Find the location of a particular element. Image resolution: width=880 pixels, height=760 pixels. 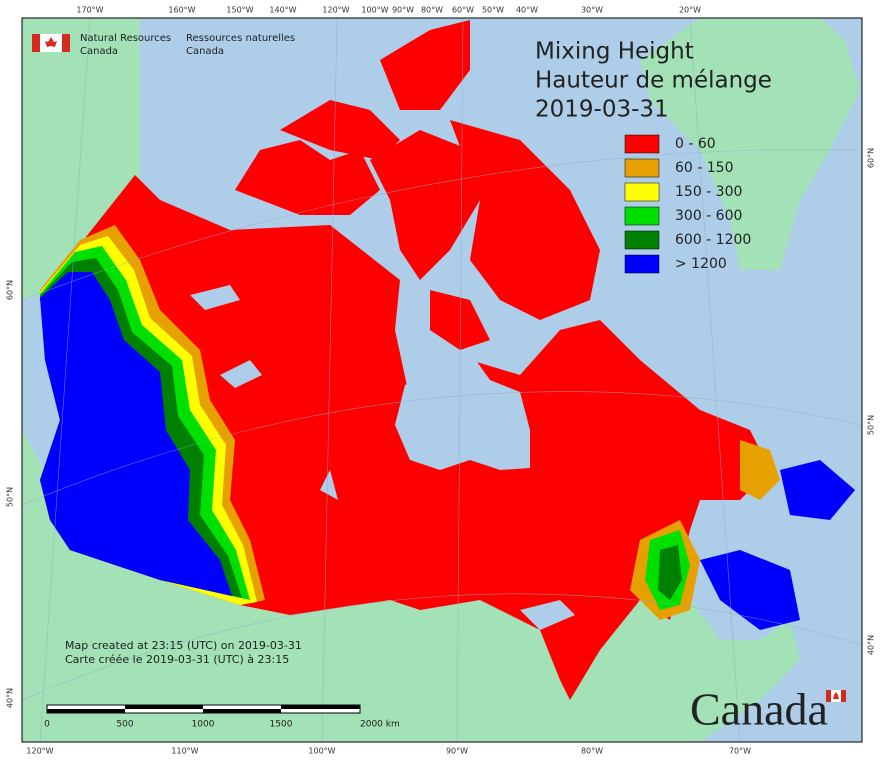

wordmark-flag is located at coordinates (836, 696).